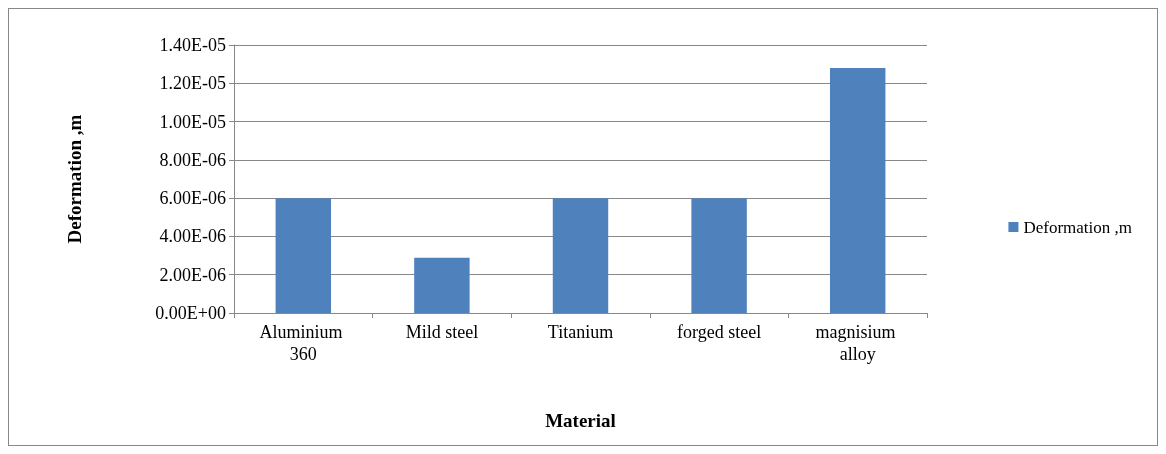  I want to click on x-tick-label: Mild steel, so click(442, 332).